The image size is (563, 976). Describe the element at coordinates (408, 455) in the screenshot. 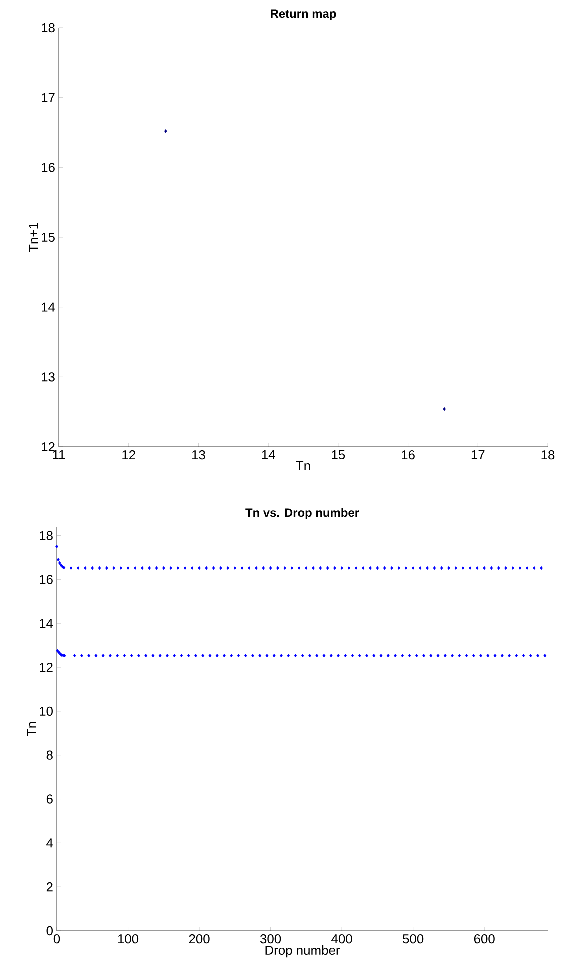

I see `x-tick-label: 16` at that location.